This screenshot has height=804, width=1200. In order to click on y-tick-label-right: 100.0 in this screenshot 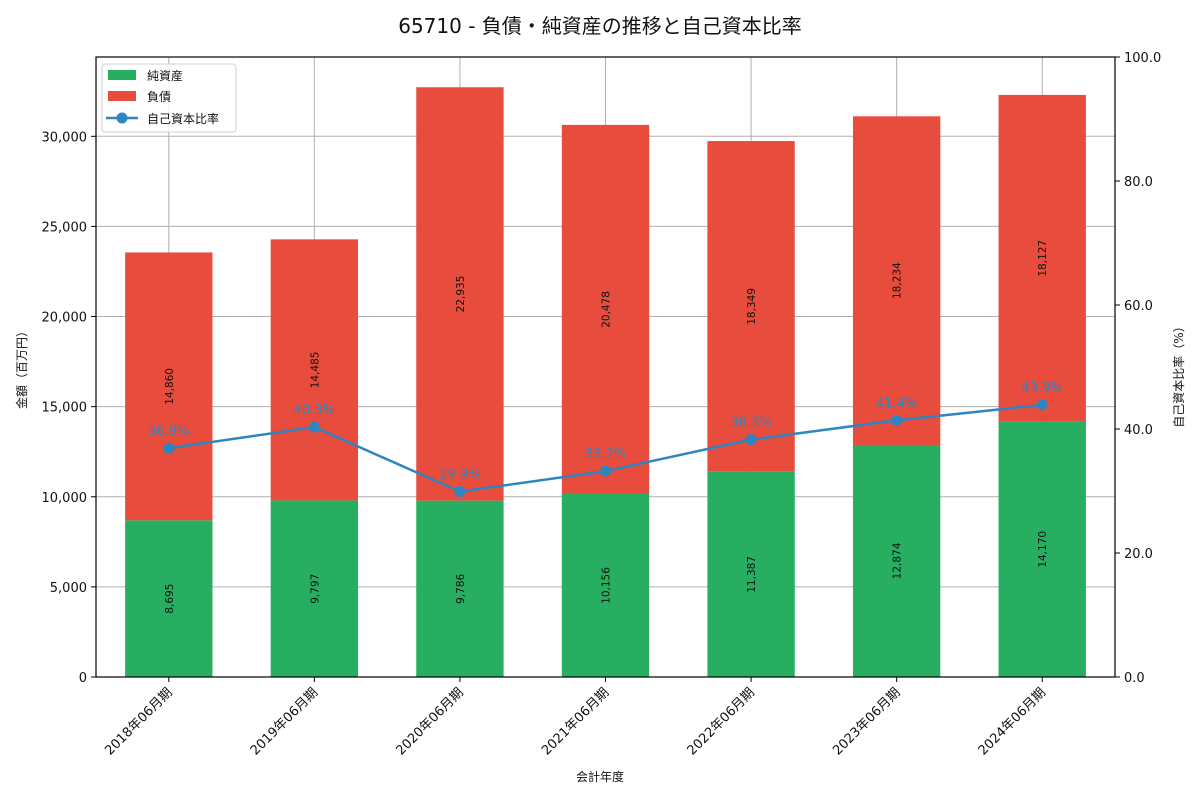, I will do `click(1142, 58)`.